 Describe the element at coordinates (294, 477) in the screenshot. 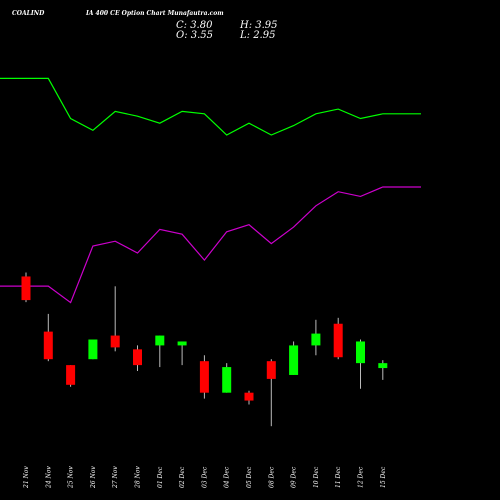

I see `x-tick-label: 09 Dec` at that location.